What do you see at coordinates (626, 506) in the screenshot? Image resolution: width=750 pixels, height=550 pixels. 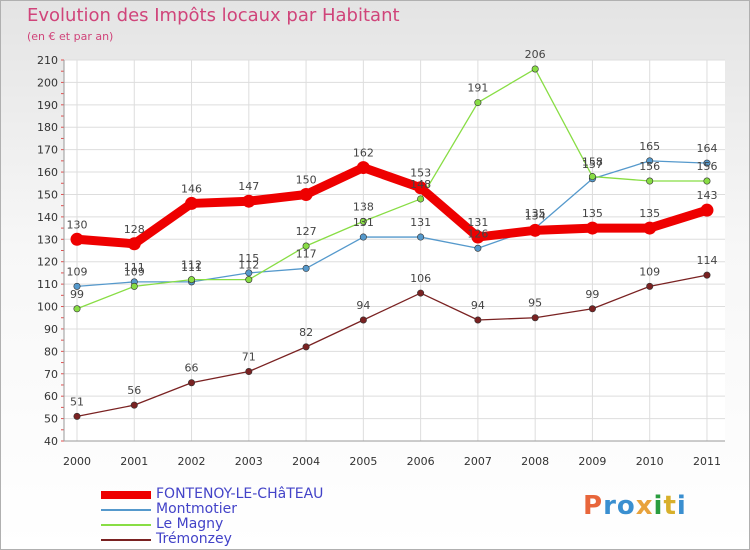 I see `logo-letter: o` at bounding box center [626, 506].